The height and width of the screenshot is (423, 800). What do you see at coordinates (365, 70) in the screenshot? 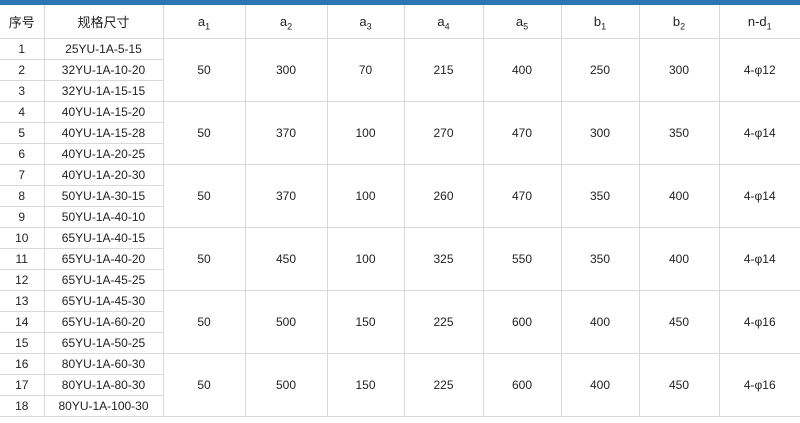
I see `a3-value-cell: 70` at bounding box center [365, 70].